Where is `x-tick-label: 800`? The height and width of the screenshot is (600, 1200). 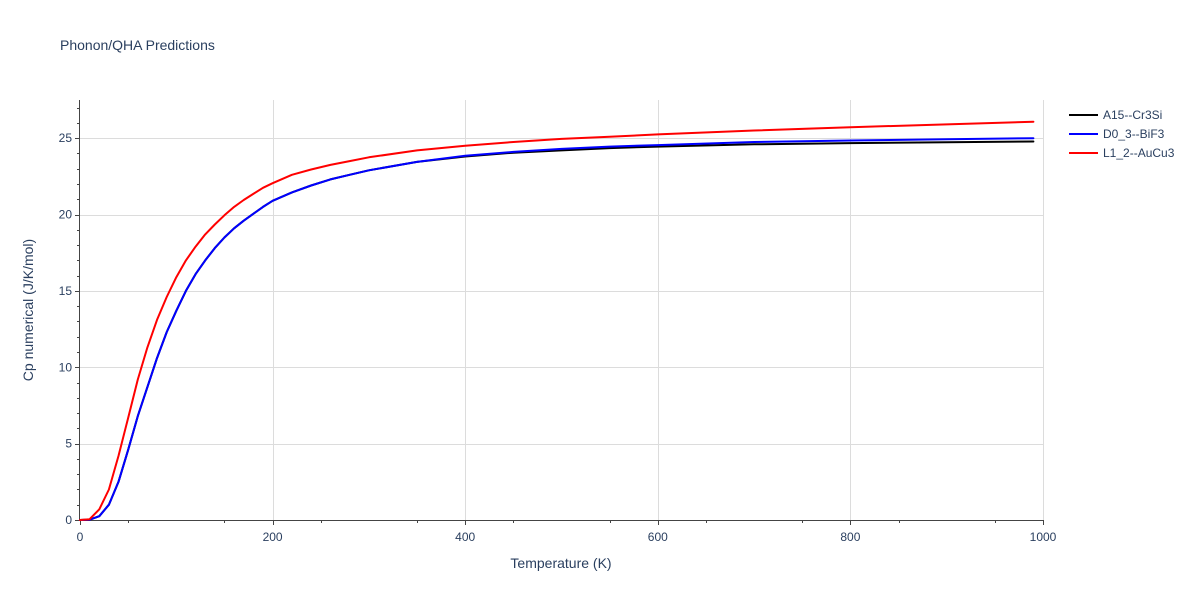 x-tick-label: 800 is located at coordinates (850, 537).